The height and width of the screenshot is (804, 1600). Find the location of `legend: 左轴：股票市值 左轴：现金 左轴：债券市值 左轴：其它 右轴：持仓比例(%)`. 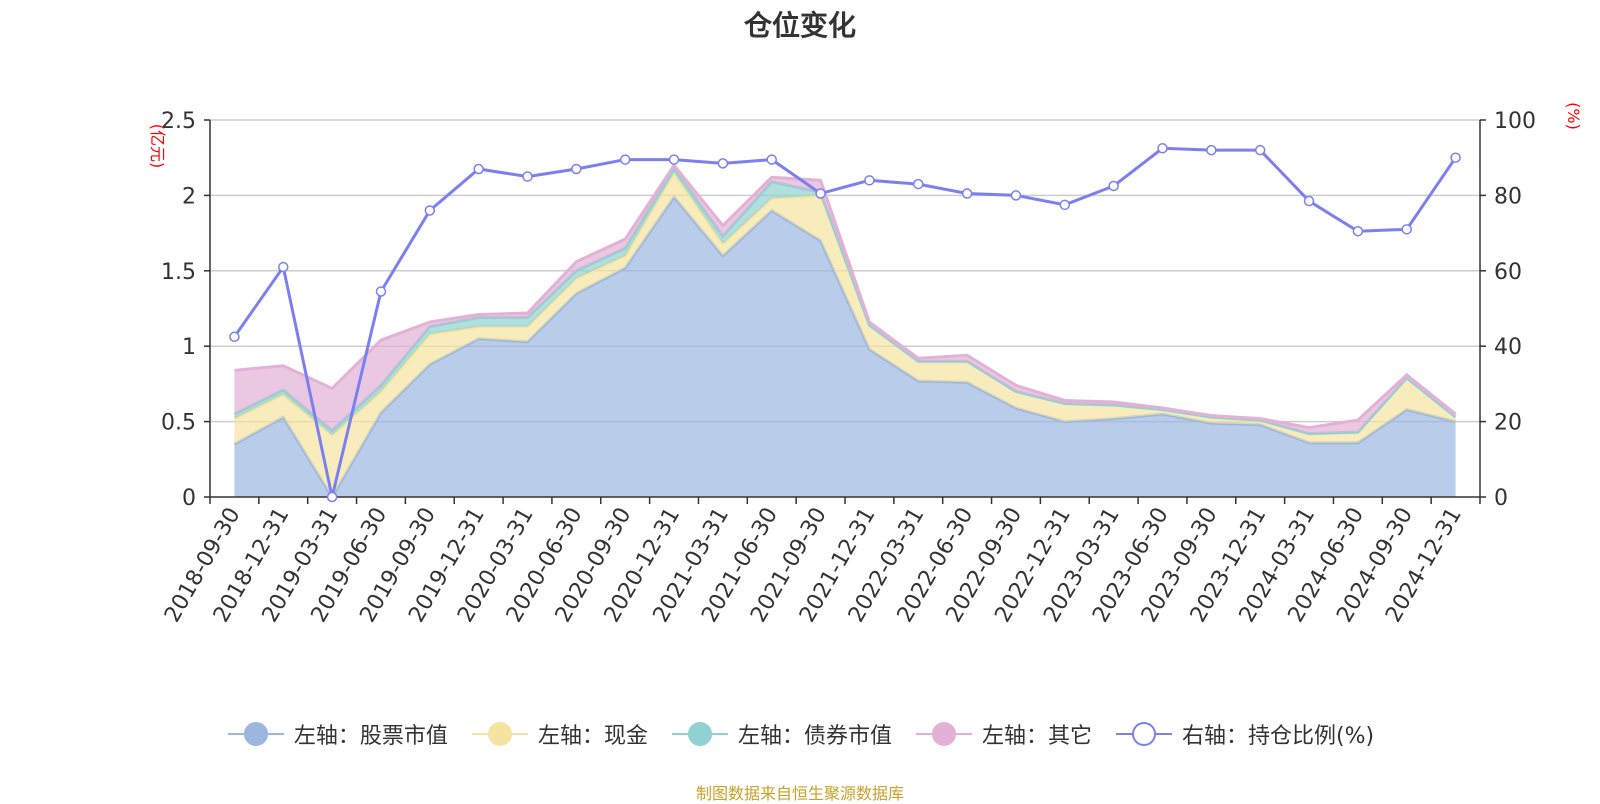

legend: 左轴：股票市值 左轴：现金 左轴：债券市值 左轴：其它 右轴：持仓比例(%) is located at coordinates (800, 734).